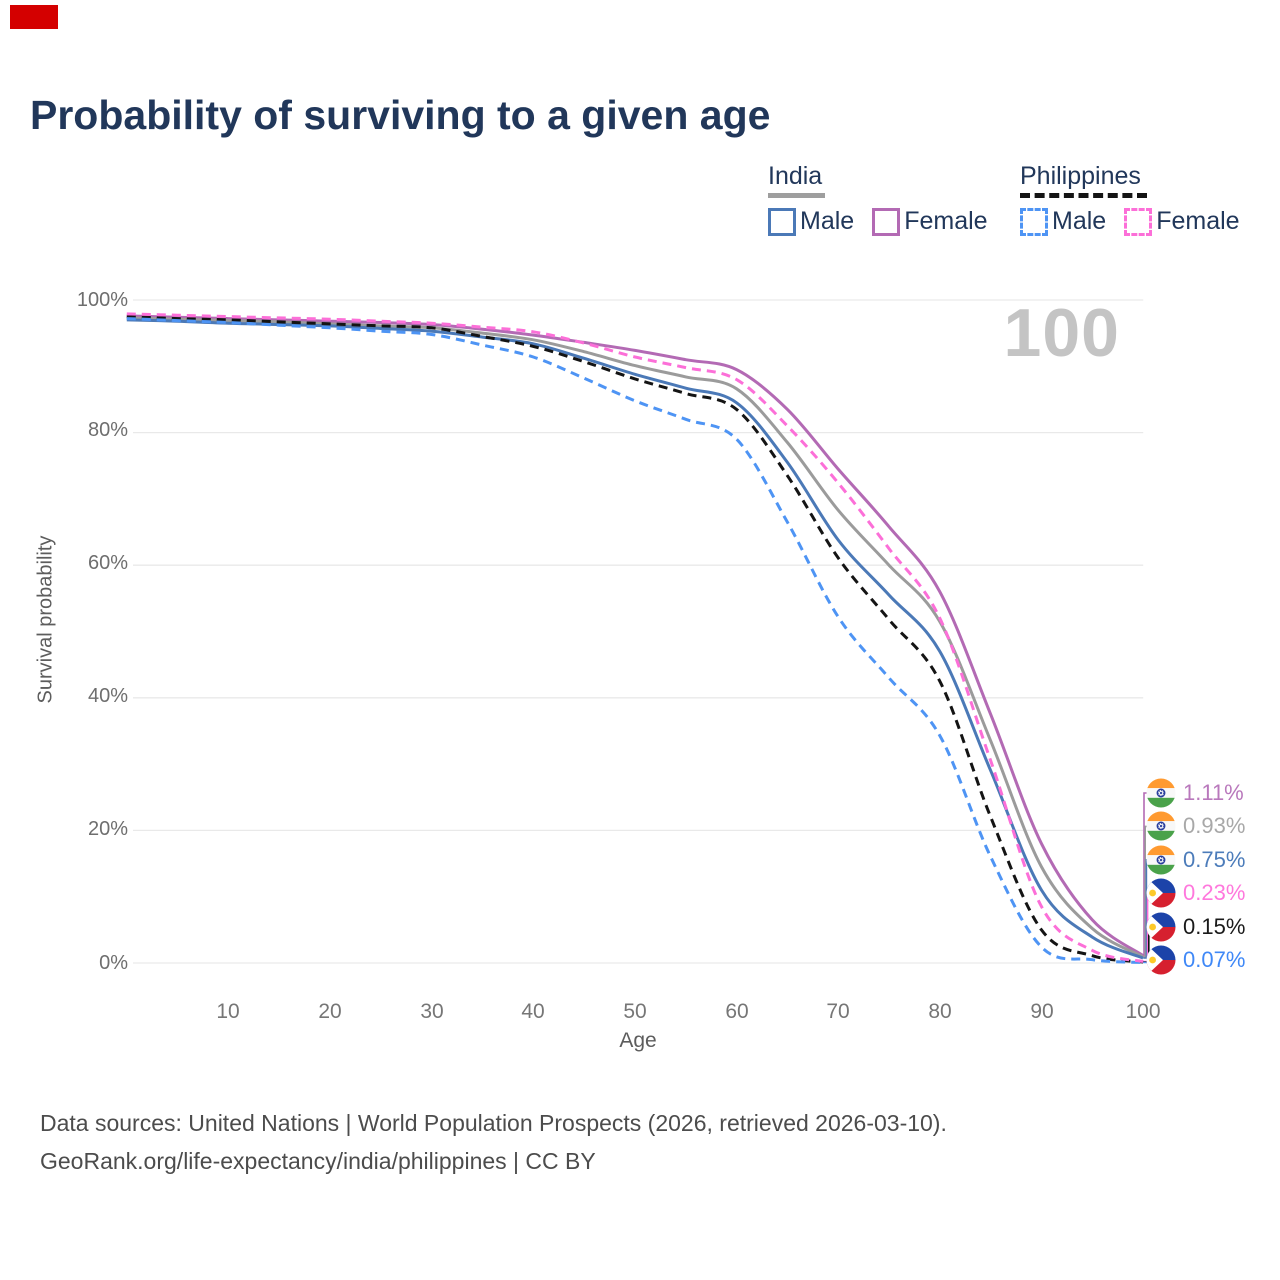 This screenshot has height=1280, width=1280. I want to click on end-label-india-both: 0.93%, so click(1195, 826).